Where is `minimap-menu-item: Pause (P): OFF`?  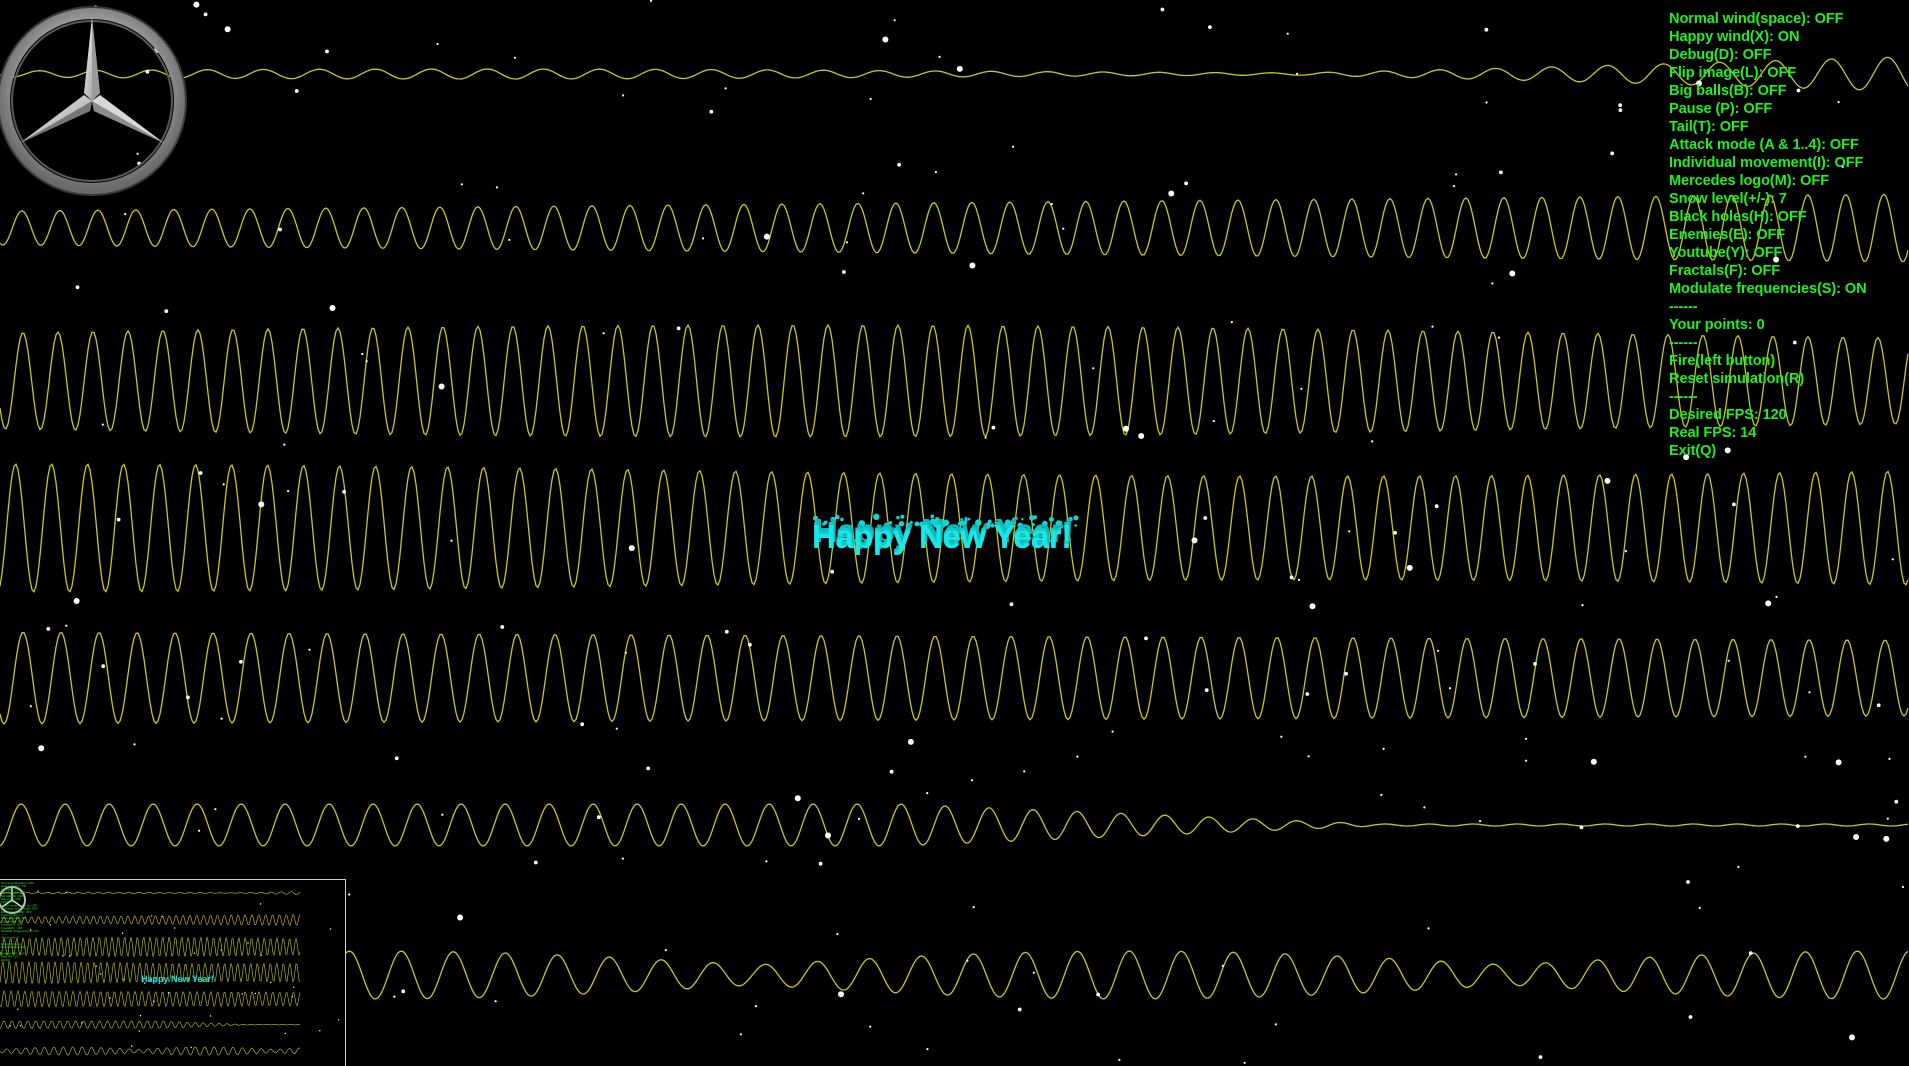
minimap-menu-item: Pause (P): OFF is located at coordinates (11, 899).